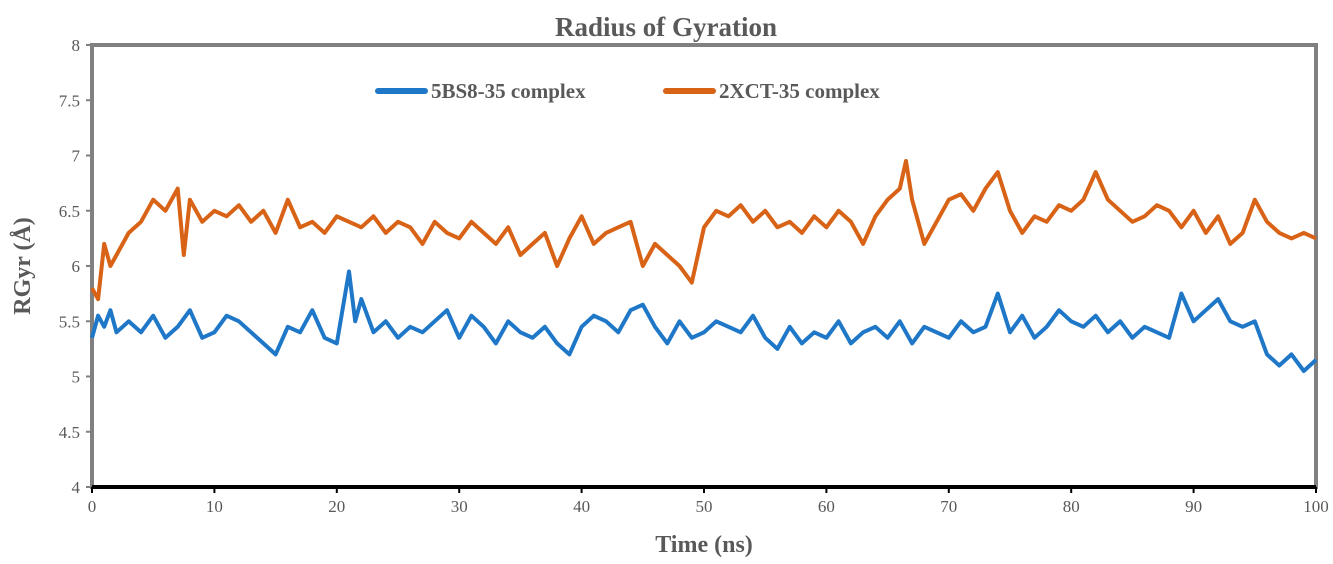  What do you see at coordinates (214, 506) in the screenshot?
I see `x-tick-label: 10` at bounding box center [214, 506].